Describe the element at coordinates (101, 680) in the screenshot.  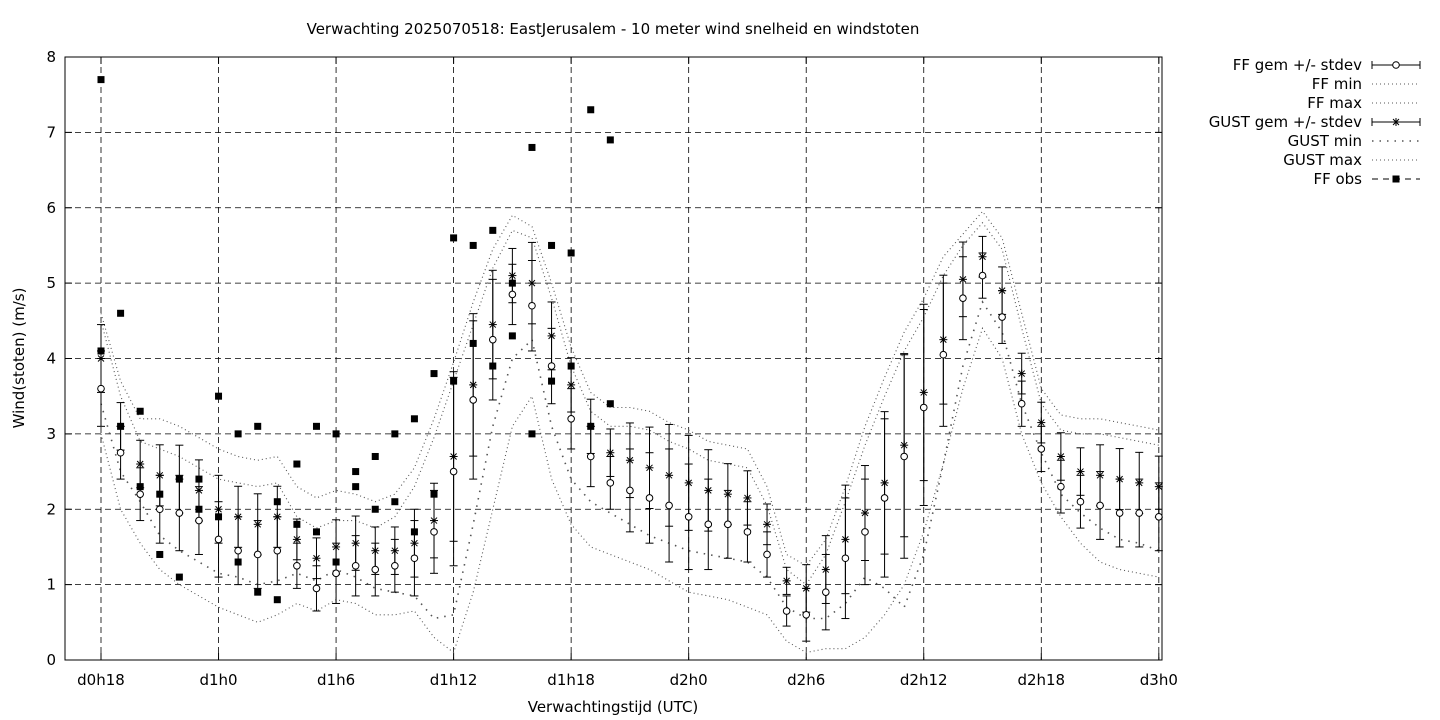
I see `x-tick-label: d0h18` at that location.